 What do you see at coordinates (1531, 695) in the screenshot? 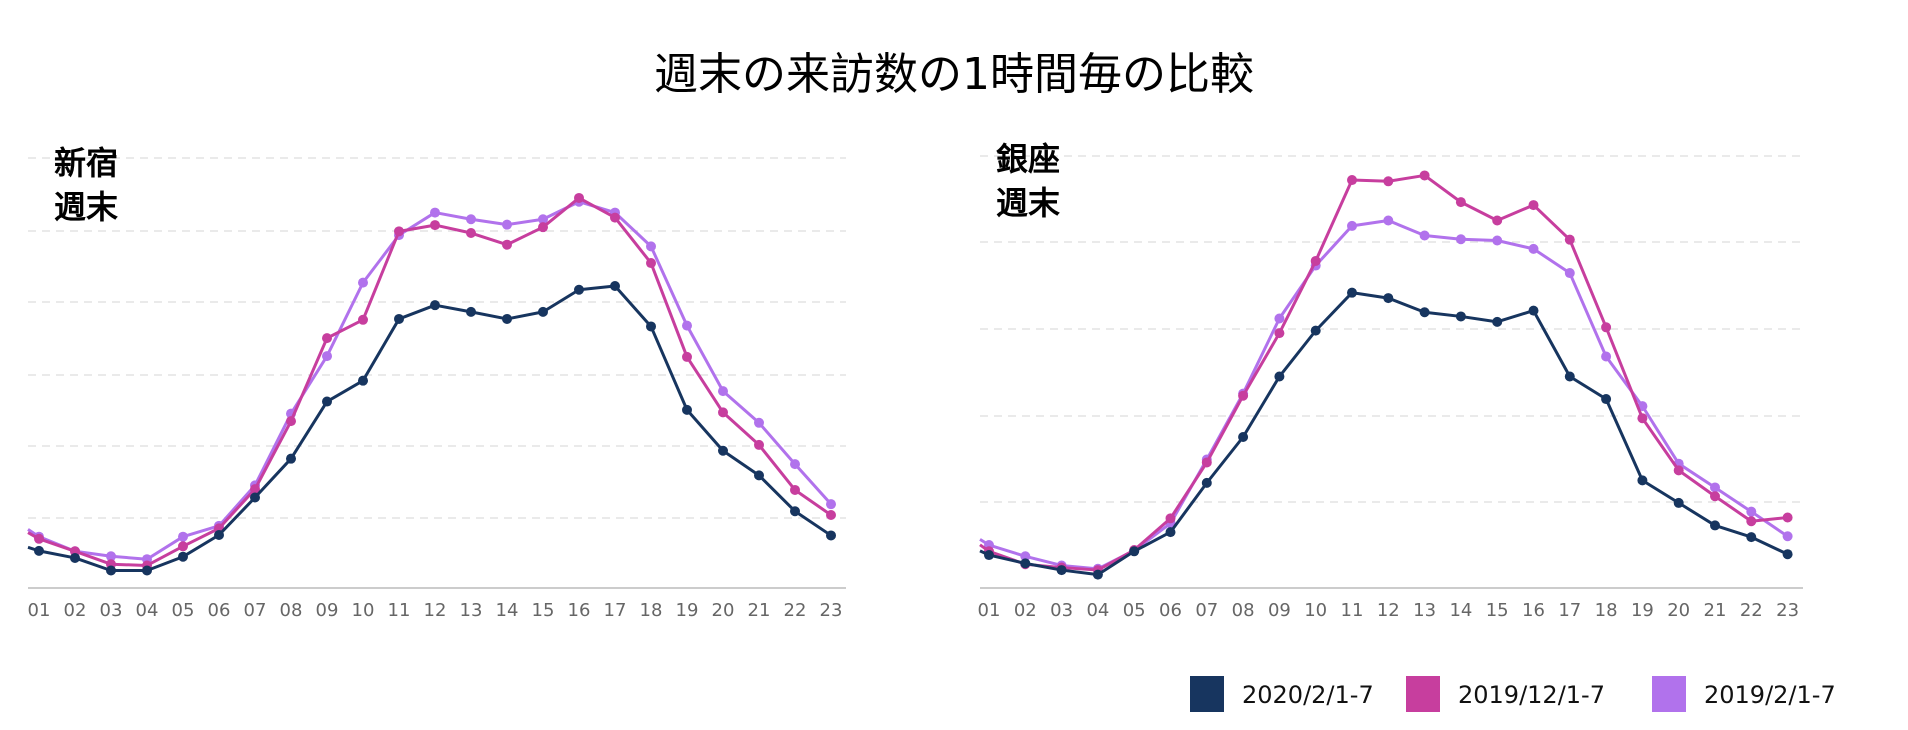
I see `legend-label: 2019/12/1-7` at bounding box center [1531, 695].